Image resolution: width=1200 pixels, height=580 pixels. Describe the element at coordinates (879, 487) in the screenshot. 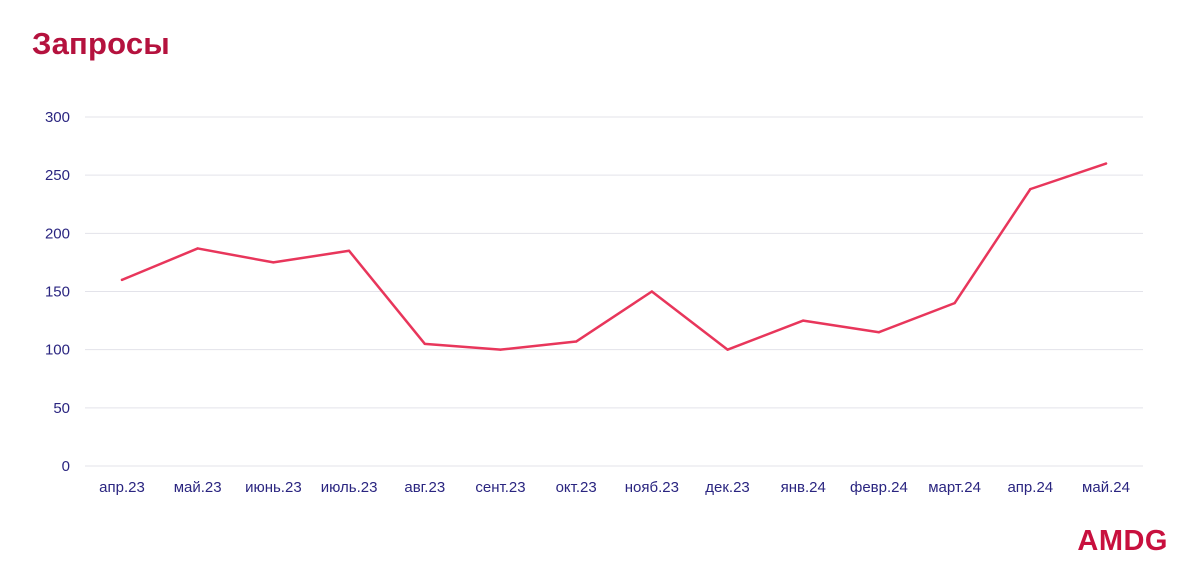

I see `x-tick-label: февр.24` at that location.